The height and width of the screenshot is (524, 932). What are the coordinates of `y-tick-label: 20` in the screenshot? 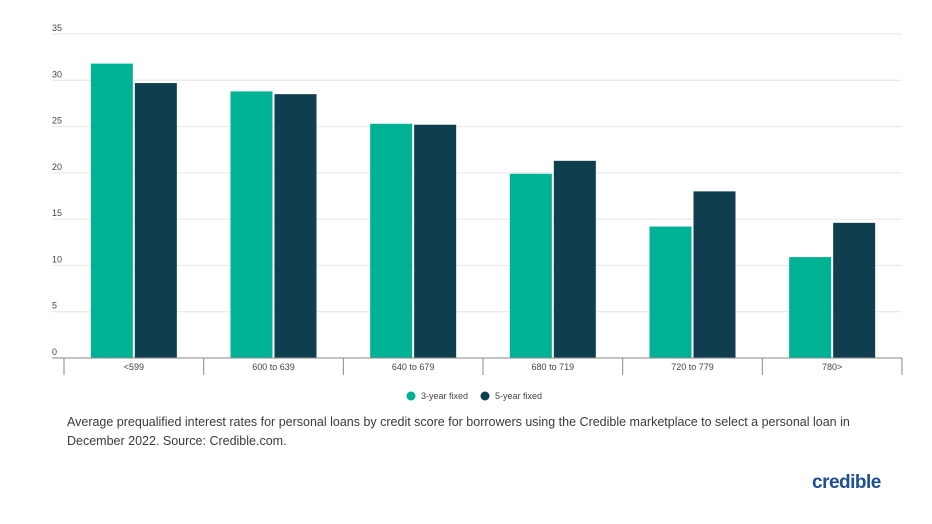 It's located at (57, 167).